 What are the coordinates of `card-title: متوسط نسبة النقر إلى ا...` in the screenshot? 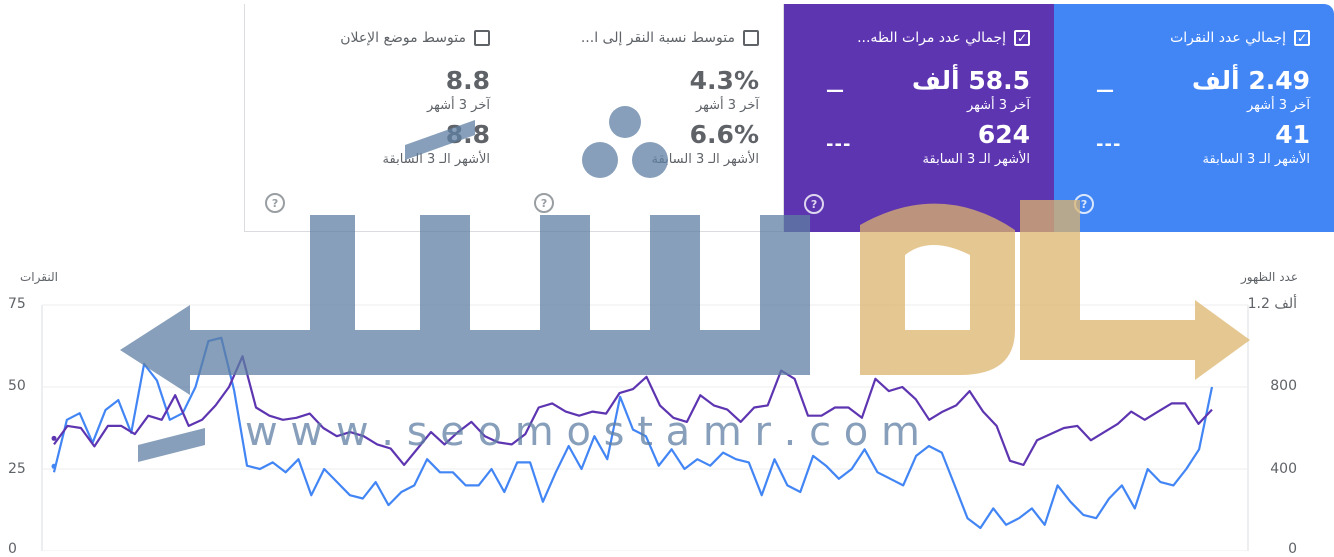 It's located at (657, 38).